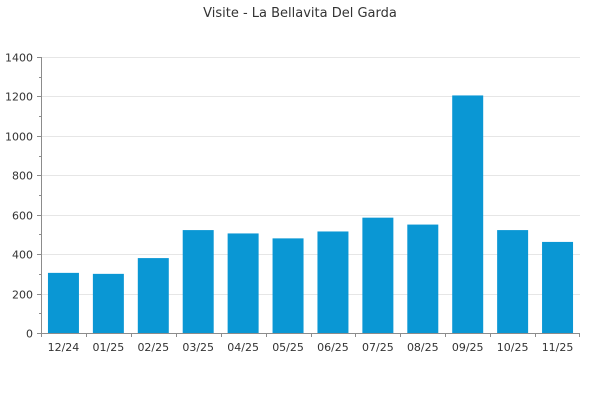  I want to click on x-tick-label: 01/25, so click(109, 347).